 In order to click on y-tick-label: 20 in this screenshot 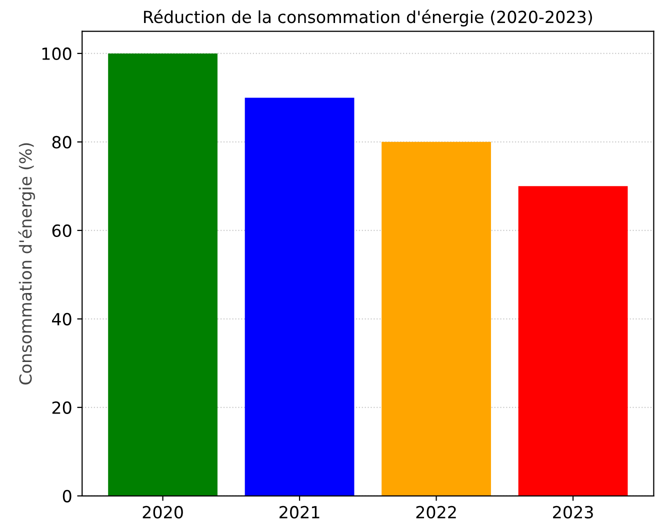, I will do `click(62, 407)`.